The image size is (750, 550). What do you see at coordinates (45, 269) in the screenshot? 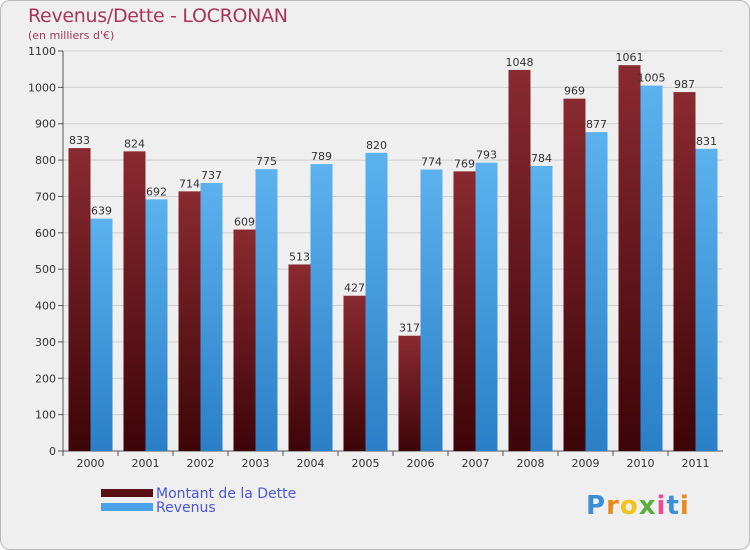
I see `y-tick-label: 500` at bounding box center [45, 269].